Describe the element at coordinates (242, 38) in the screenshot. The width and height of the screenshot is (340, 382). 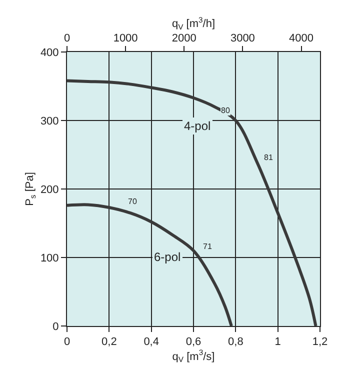
I see `x2-tick-label: 3000` at that location.